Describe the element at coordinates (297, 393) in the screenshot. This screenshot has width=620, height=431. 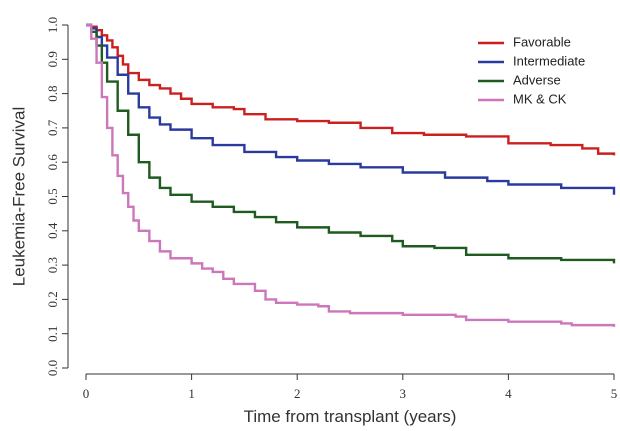
I see `x-tick-label: 2` at that location.